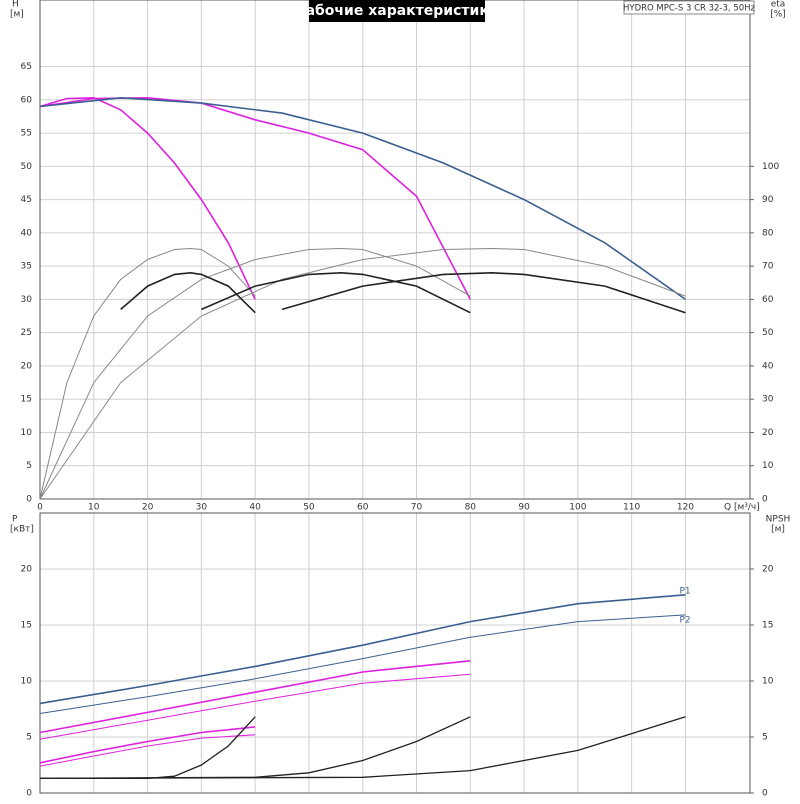 This screenshot has width=800, height=804. Describe the element at coordinates (768, 366) in the screenshot. I see `y2-tick-label: 40` at that location.